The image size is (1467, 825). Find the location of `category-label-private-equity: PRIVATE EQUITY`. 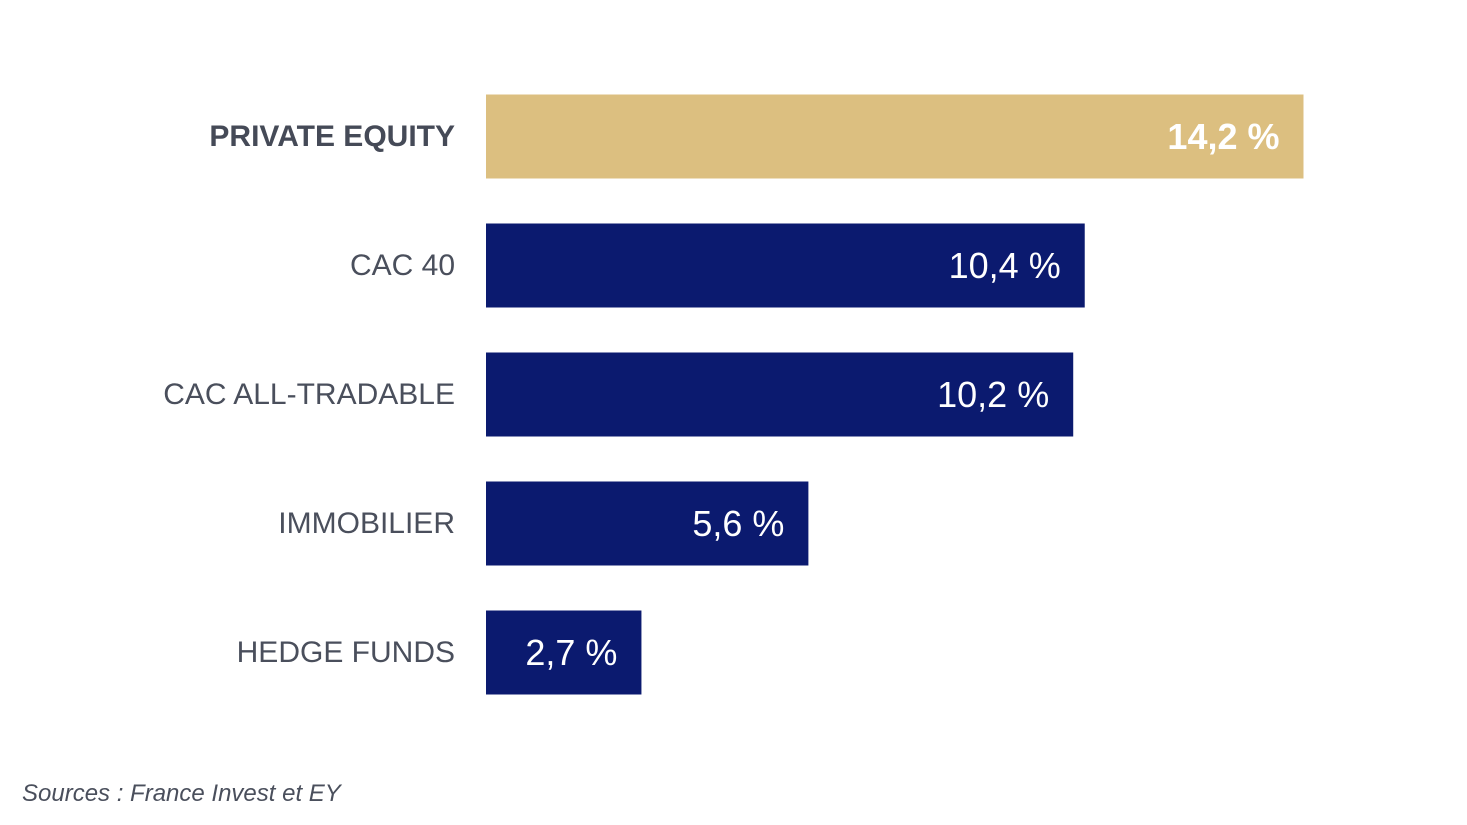

category-label-private-equity: PRIVATE EQUITY is located at coordinates (332, 136).